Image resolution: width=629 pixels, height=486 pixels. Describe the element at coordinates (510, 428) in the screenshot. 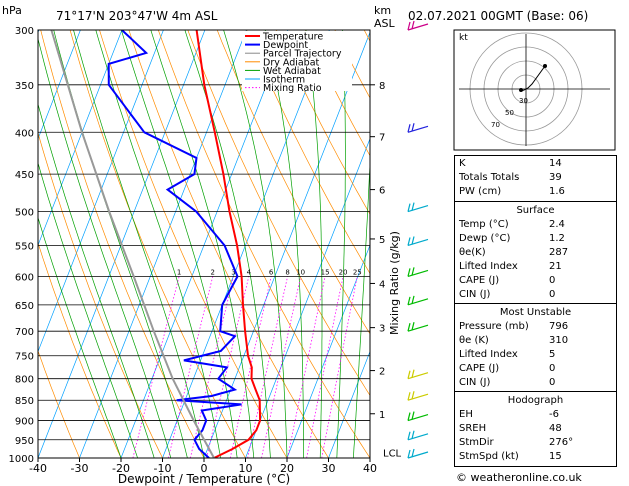

I see `hodo-row: SREH 48` at that location.